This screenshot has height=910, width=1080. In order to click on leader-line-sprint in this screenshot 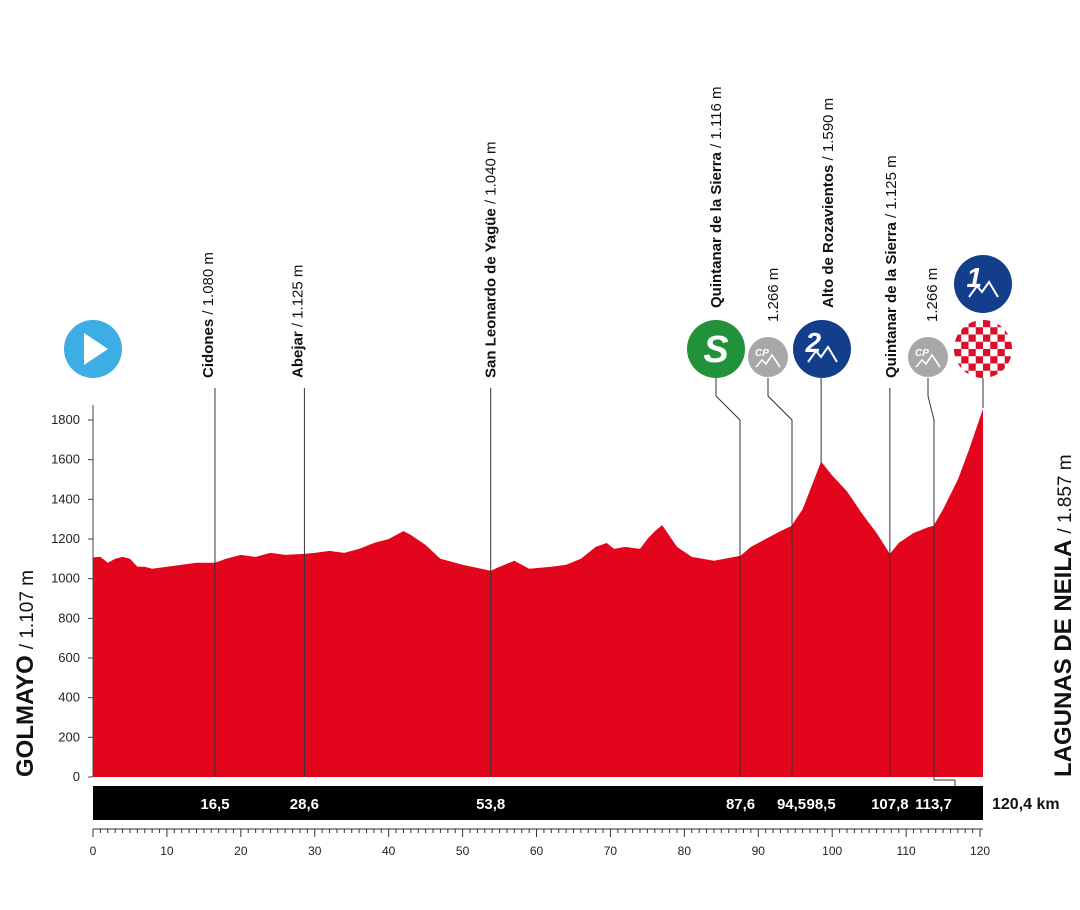, I will do `click(728, 577)`.